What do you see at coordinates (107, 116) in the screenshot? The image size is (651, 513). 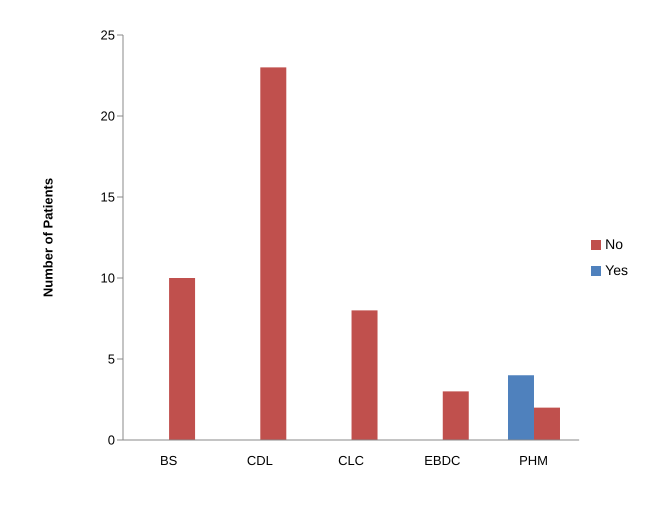 I see `y-tick-label: 20` at bounding box center [107, 116].